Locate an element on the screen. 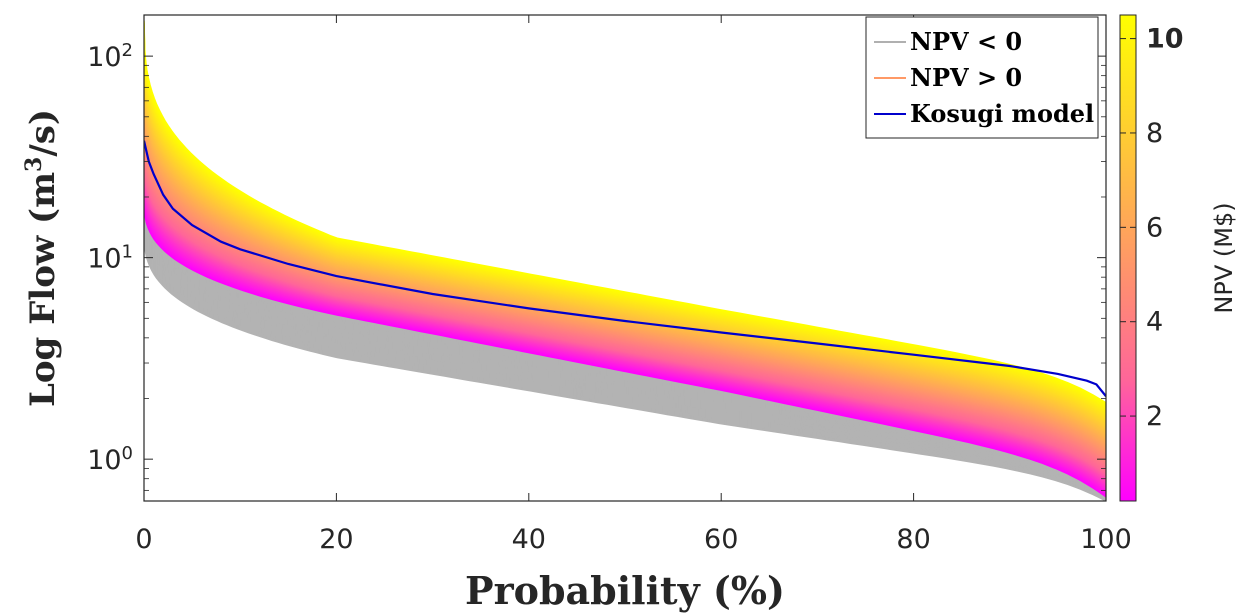  legend-label: NPV < 0 is located at coordinates (966, 41).